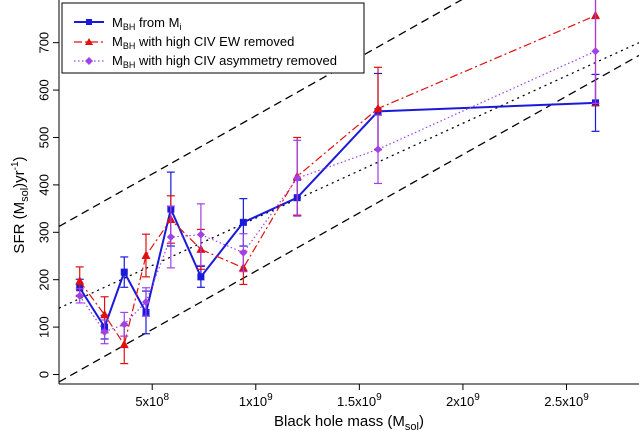 Image resolution: width=639 pixels, height=431 pixels. What do you see at coordinates (43, 90) in the screenshot?
I see `y-tick-label: 600` at bounding box center [43, 90].